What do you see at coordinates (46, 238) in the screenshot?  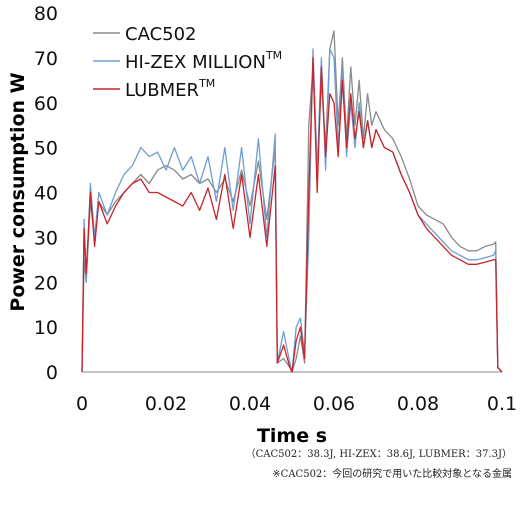 I see `y-tick-label: 30` at bounding box center [46, 238].